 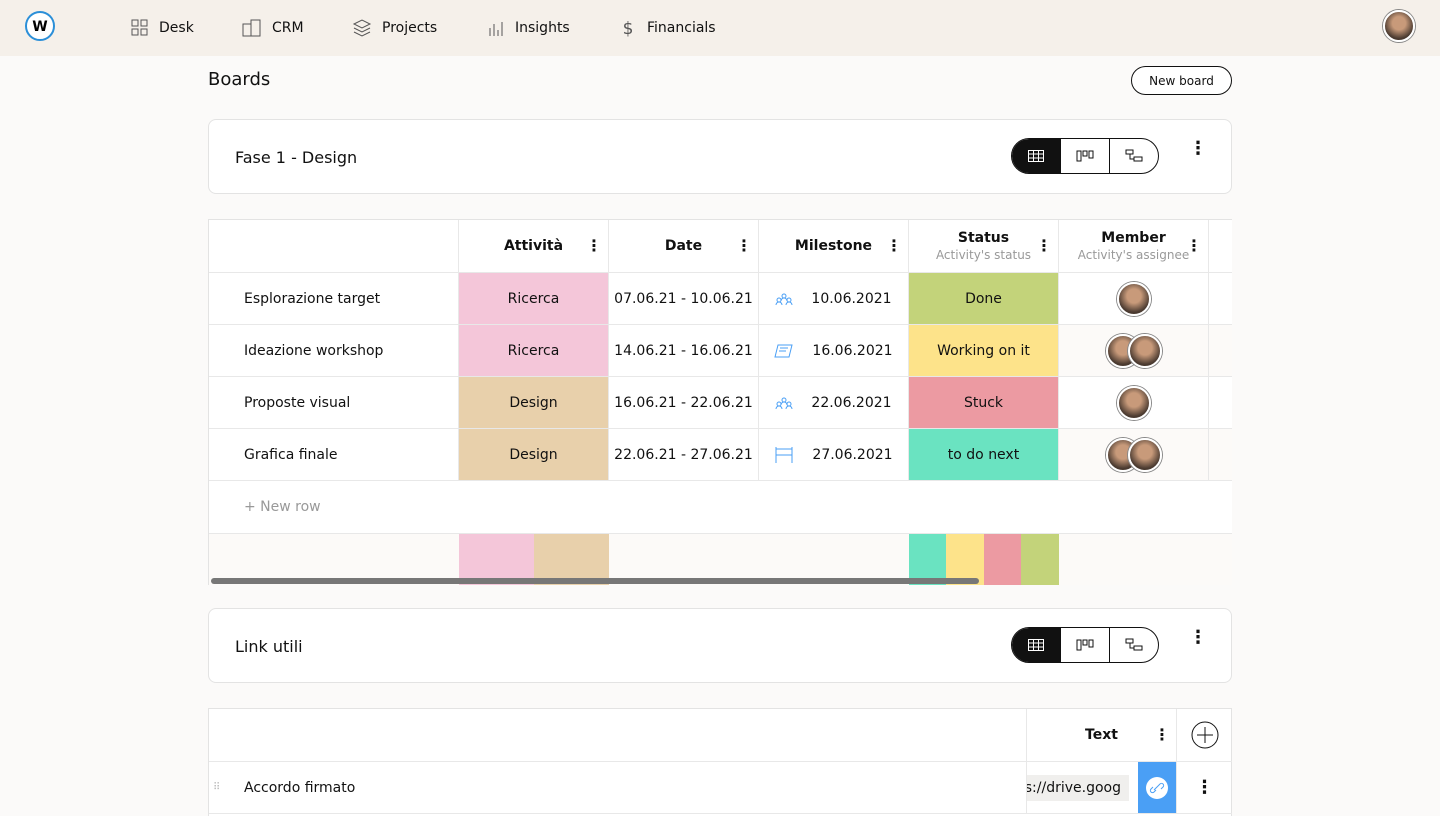 I want to click on milestone-cell: 10.06.2021, so click(x=834, y=299).